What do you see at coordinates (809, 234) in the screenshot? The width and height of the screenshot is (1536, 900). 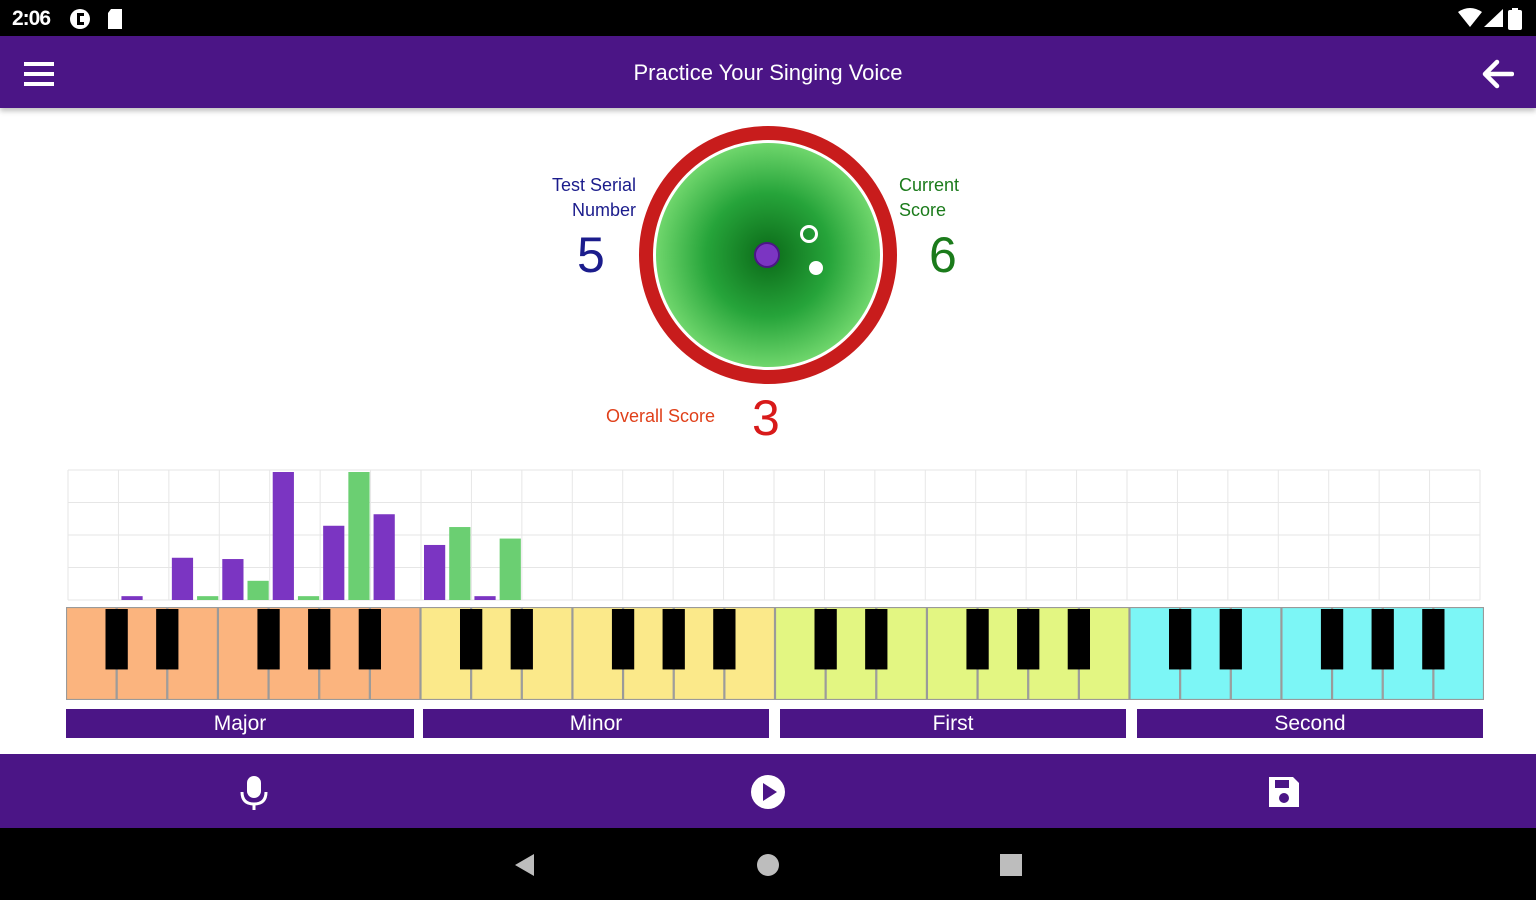 I see `current-pitch-marker` at bounding box center [809, 234].